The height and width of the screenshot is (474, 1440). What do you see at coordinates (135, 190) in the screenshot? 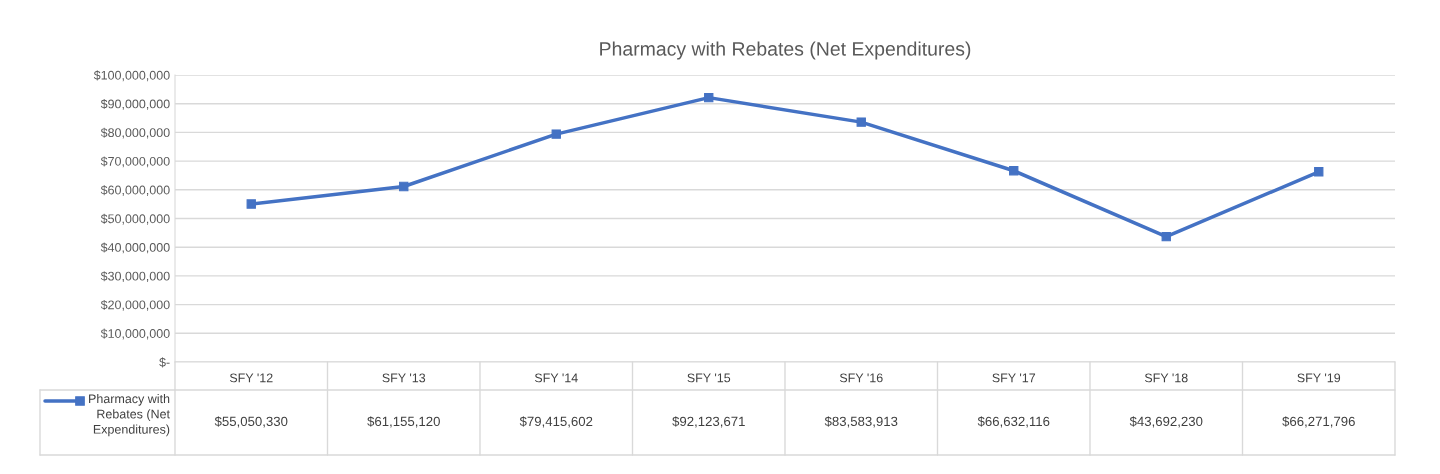
I see `y-tick-label: $60,000,000` at bounding box center [135, 190].